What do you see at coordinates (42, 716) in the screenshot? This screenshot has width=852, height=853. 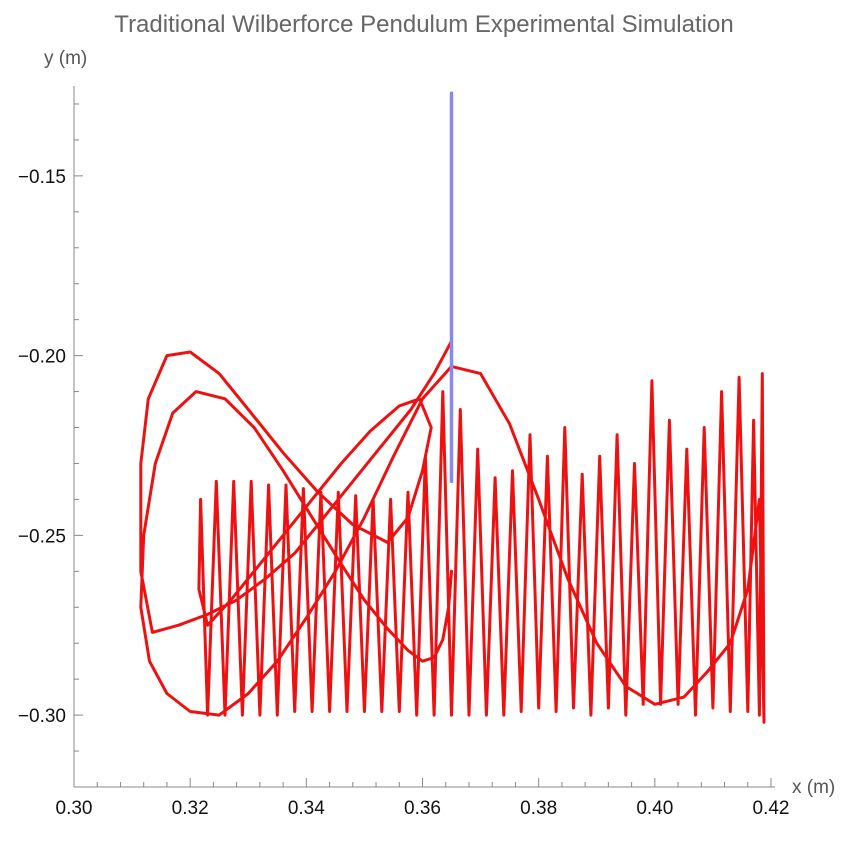 I see `y-tick-label: −0.30` at bounding box center [42, 716].